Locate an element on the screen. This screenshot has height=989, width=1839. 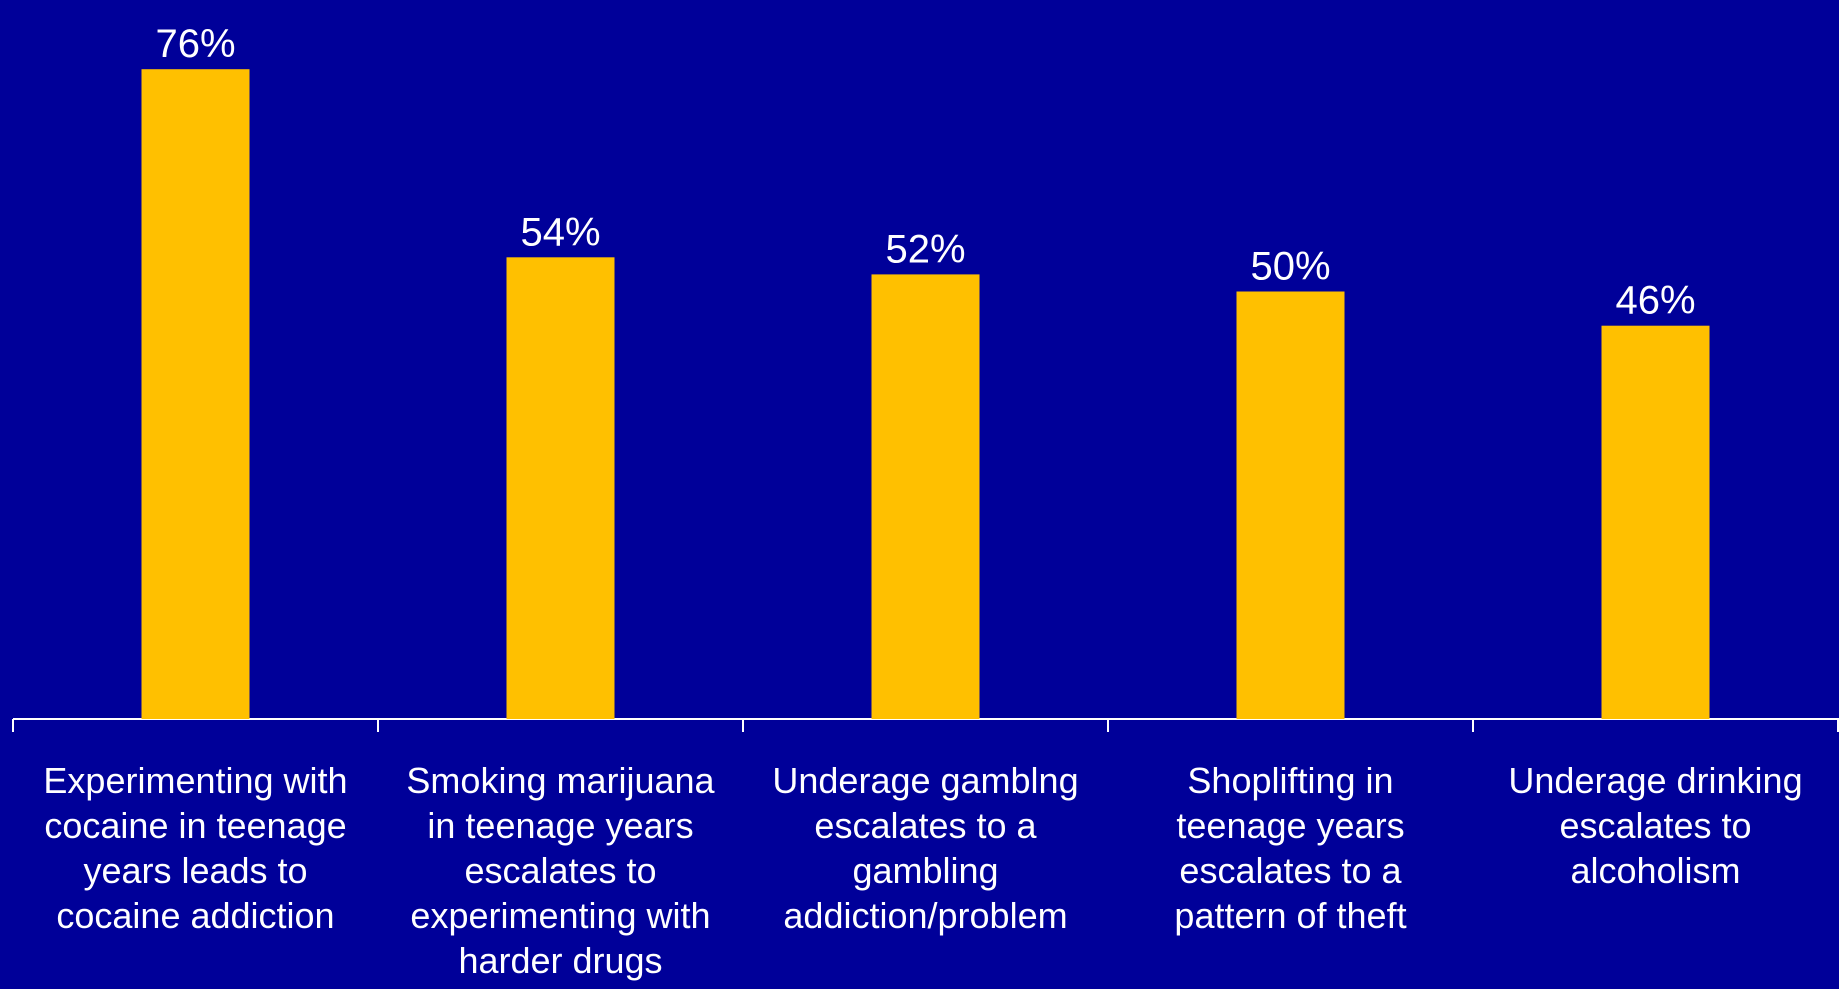
bar-value-label: 54% is located at coordinates (560, 232).